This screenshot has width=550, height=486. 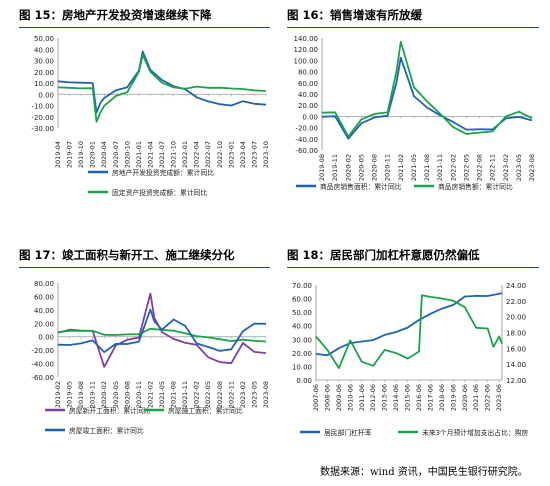 I want to click on title-rule, so click(x=413, y=27).